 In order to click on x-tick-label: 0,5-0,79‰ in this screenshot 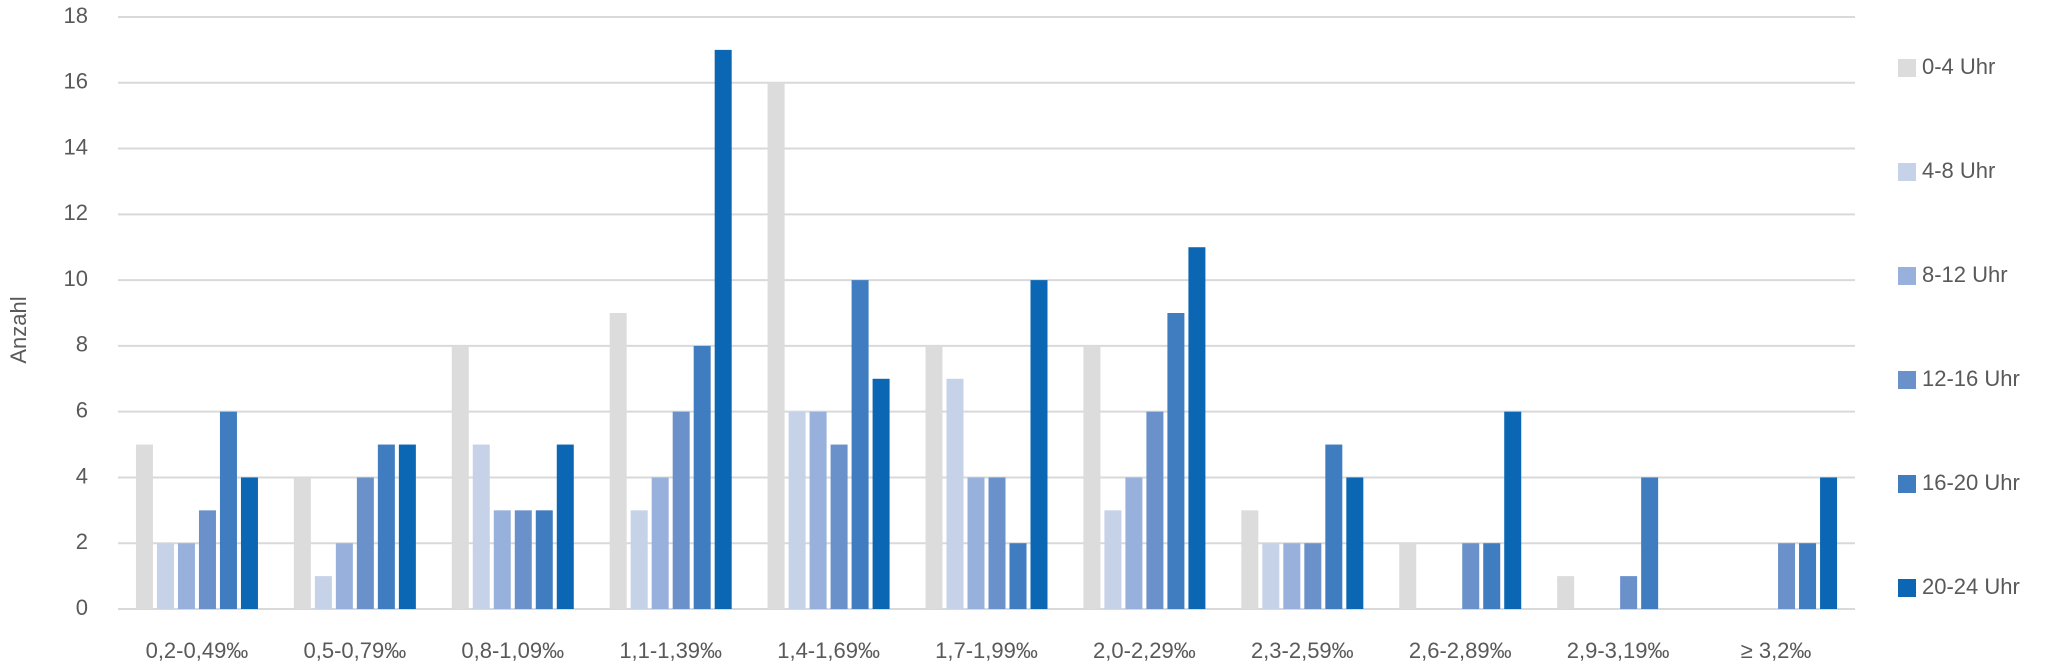, I will do `click(354, 650)`.